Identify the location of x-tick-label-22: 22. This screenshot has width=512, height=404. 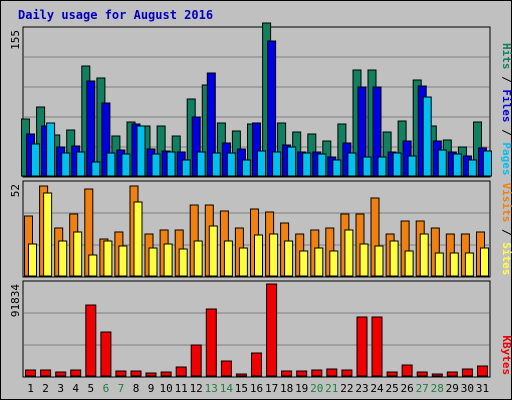
(346, 388).